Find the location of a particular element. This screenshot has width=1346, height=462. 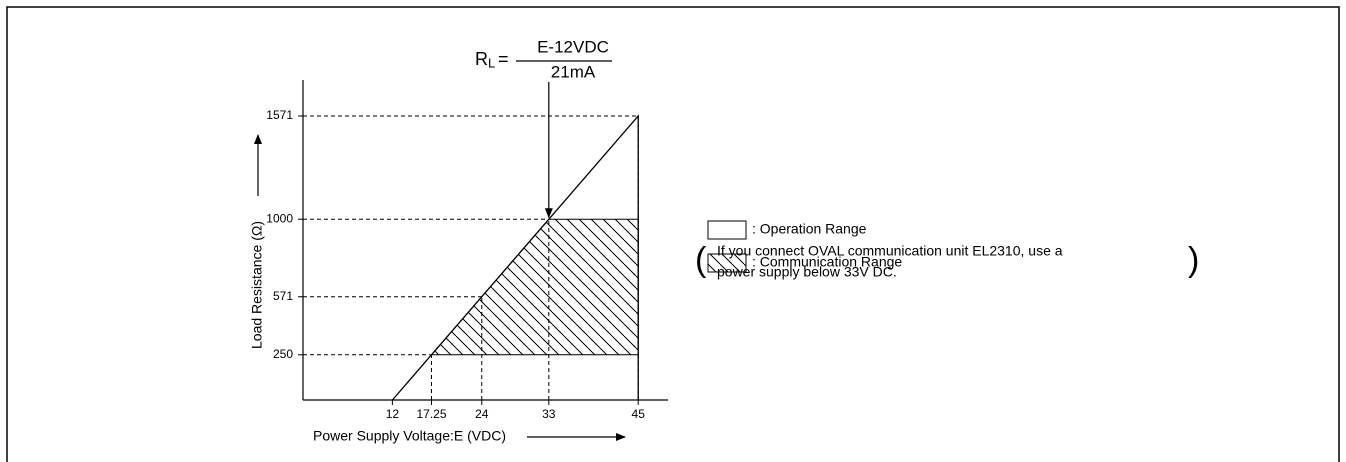

paren: ) is located at coordinates (1193, 260).